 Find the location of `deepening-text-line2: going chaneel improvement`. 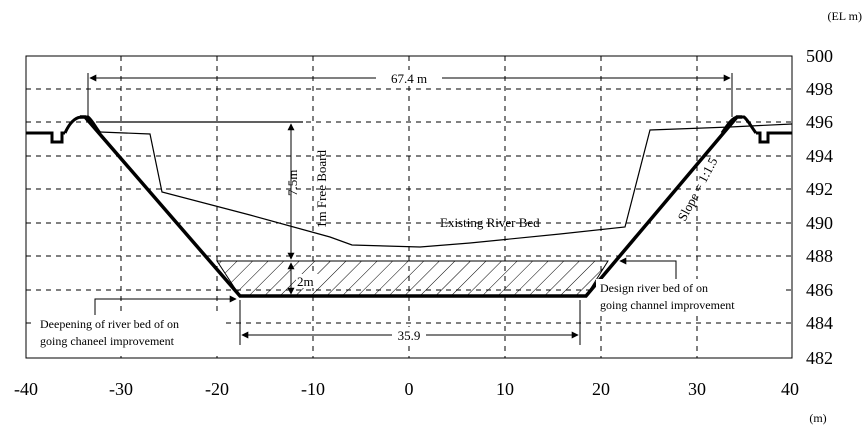

deepening-text-line2: going chaneel improvement is located at coordinates (107, 341).